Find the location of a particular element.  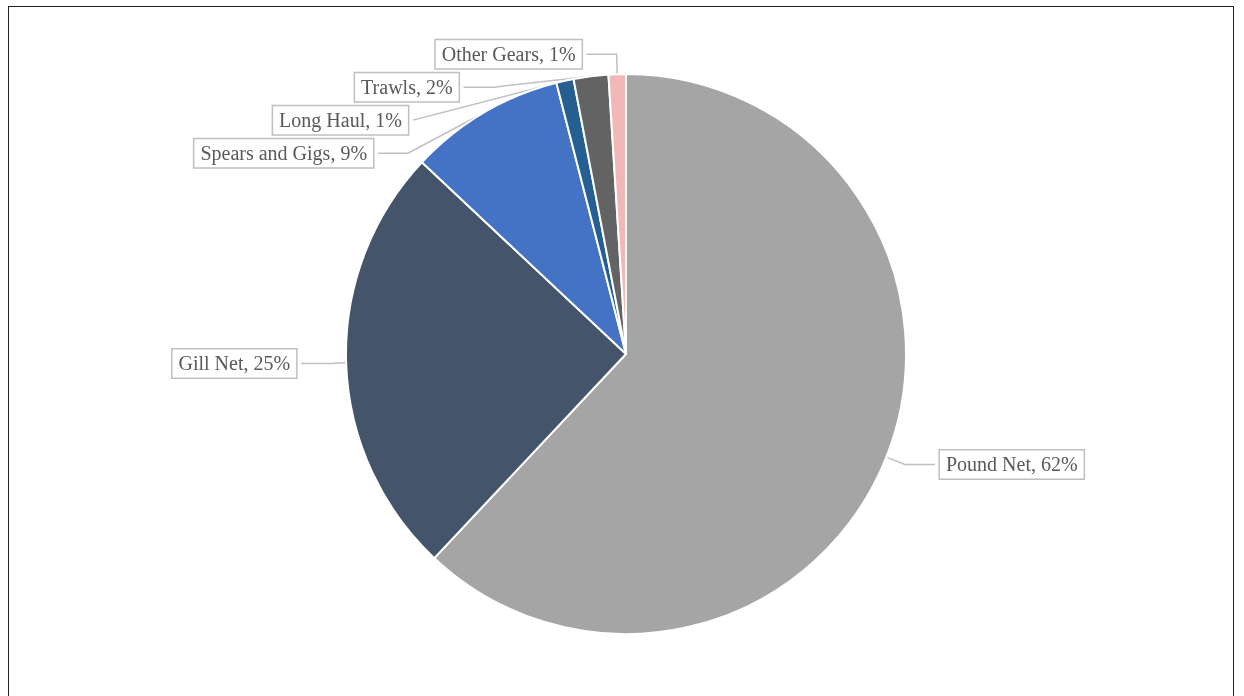

slice-label: Long Haul, 1% is located at coordinates (340, 121).